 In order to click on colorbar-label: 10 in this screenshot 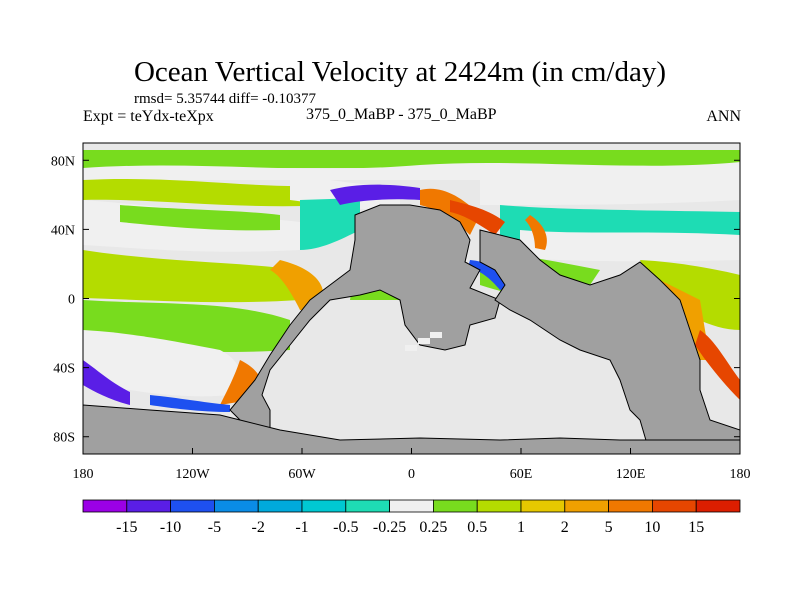, I will do `click(652, 527)`.